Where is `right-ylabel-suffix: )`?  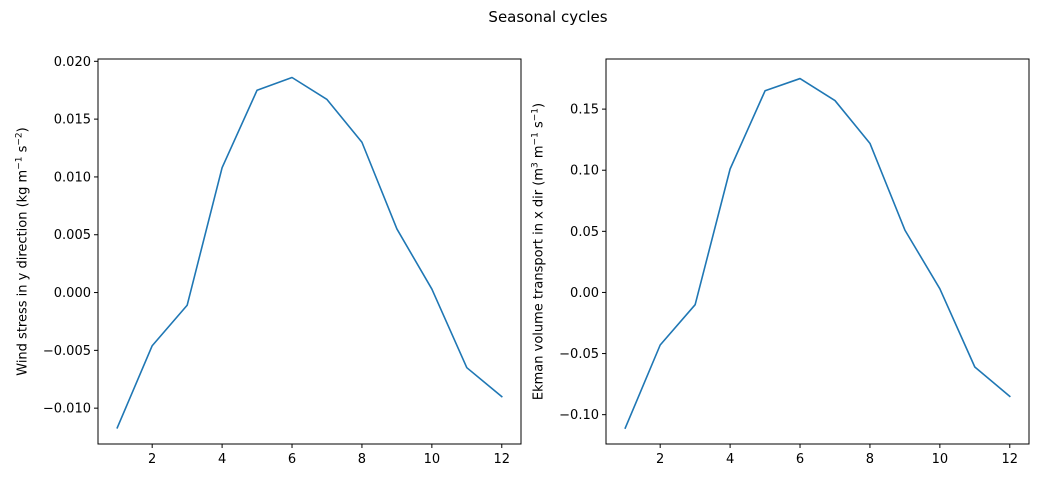 right-ylabel-suffix: ) is located at coordinates (539, 105).